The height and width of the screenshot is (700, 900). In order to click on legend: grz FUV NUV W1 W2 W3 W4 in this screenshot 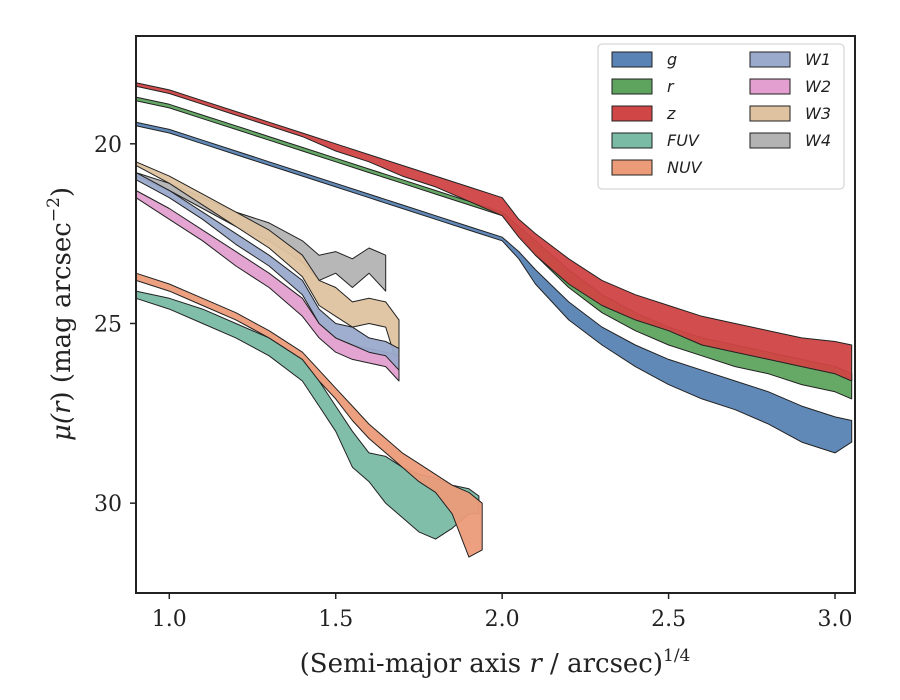, I will do `click(721, 116)`.